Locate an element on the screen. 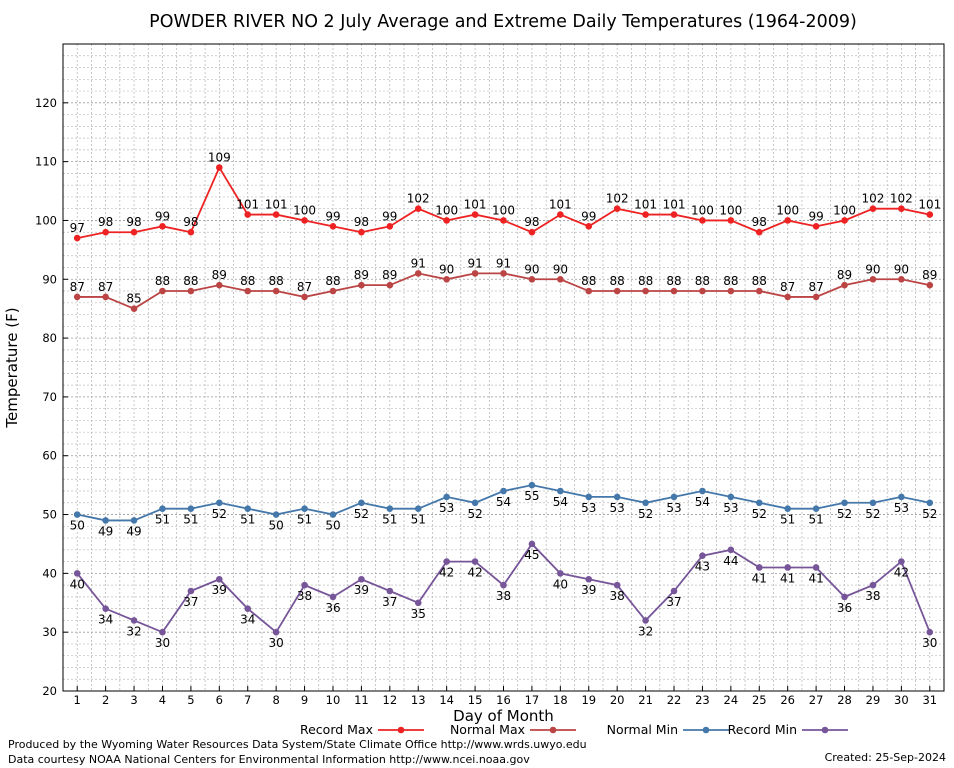 The width and height of the screenshot is (954, 768). data-label-record-min: 43 is located at coordinates (702, 567).